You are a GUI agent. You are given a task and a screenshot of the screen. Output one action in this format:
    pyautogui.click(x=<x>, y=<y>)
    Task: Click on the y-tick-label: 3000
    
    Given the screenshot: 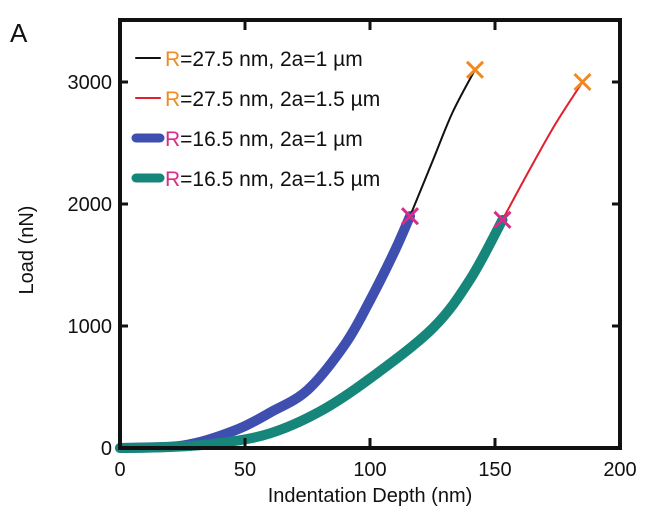 What is the action you would take?
    pyautogui.click(x=90, y=83)
    